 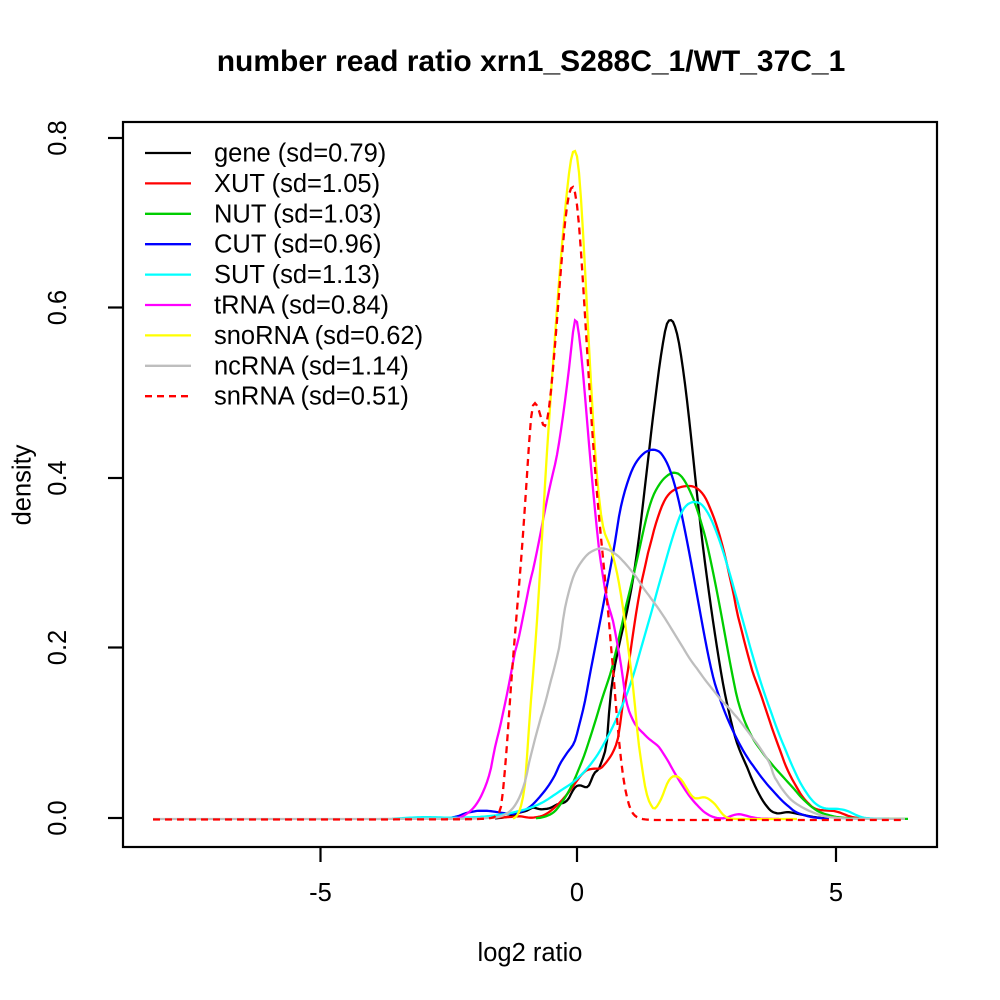 I want to click on svg-text: 0.2, so click(x=58, y=647).